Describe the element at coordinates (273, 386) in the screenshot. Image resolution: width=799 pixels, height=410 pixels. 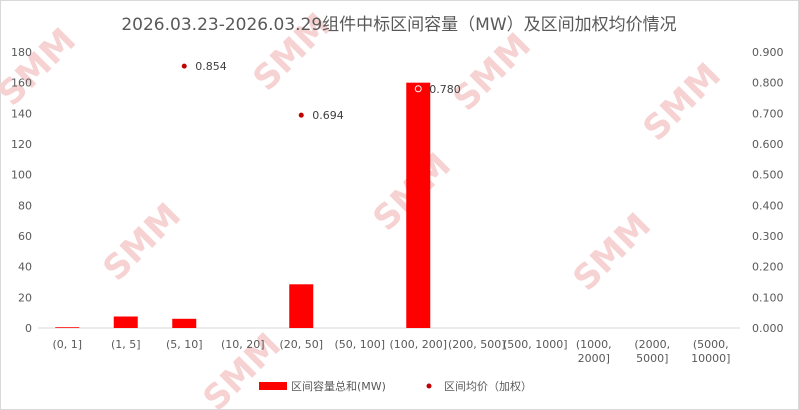
I see `legend-bar-swatch` at that location.